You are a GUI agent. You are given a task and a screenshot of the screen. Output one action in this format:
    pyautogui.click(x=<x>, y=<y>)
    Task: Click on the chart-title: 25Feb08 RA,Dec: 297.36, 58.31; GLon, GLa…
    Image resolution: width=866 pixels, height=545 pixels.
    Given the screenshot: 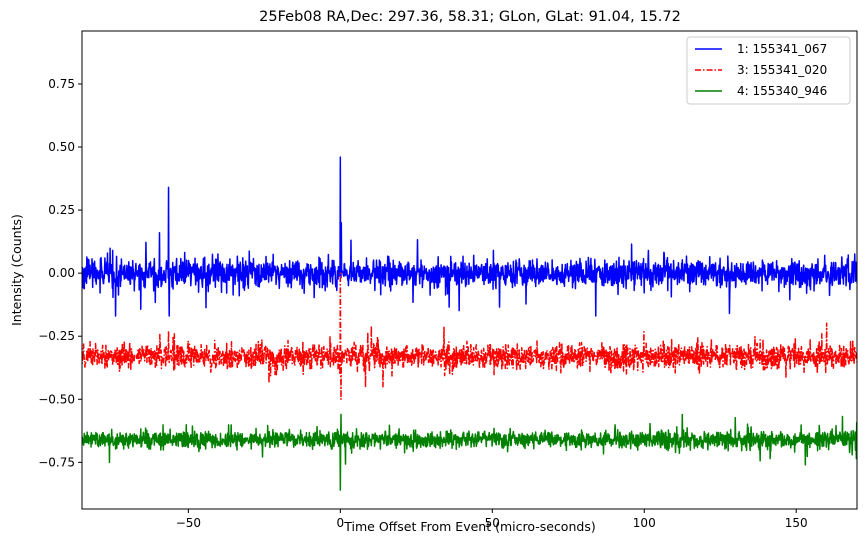 What is the action you would take?
    pyautogui.click(x=470, y=17)
    